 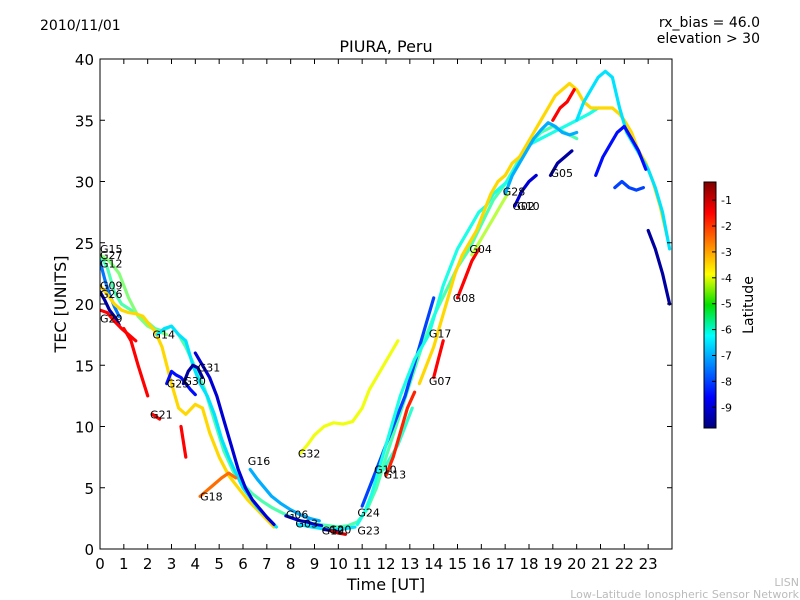 What do you see at coordinates (111, 249) in the screenshot?
I see `satellite-label: G15` at bounding box center [111, 249].